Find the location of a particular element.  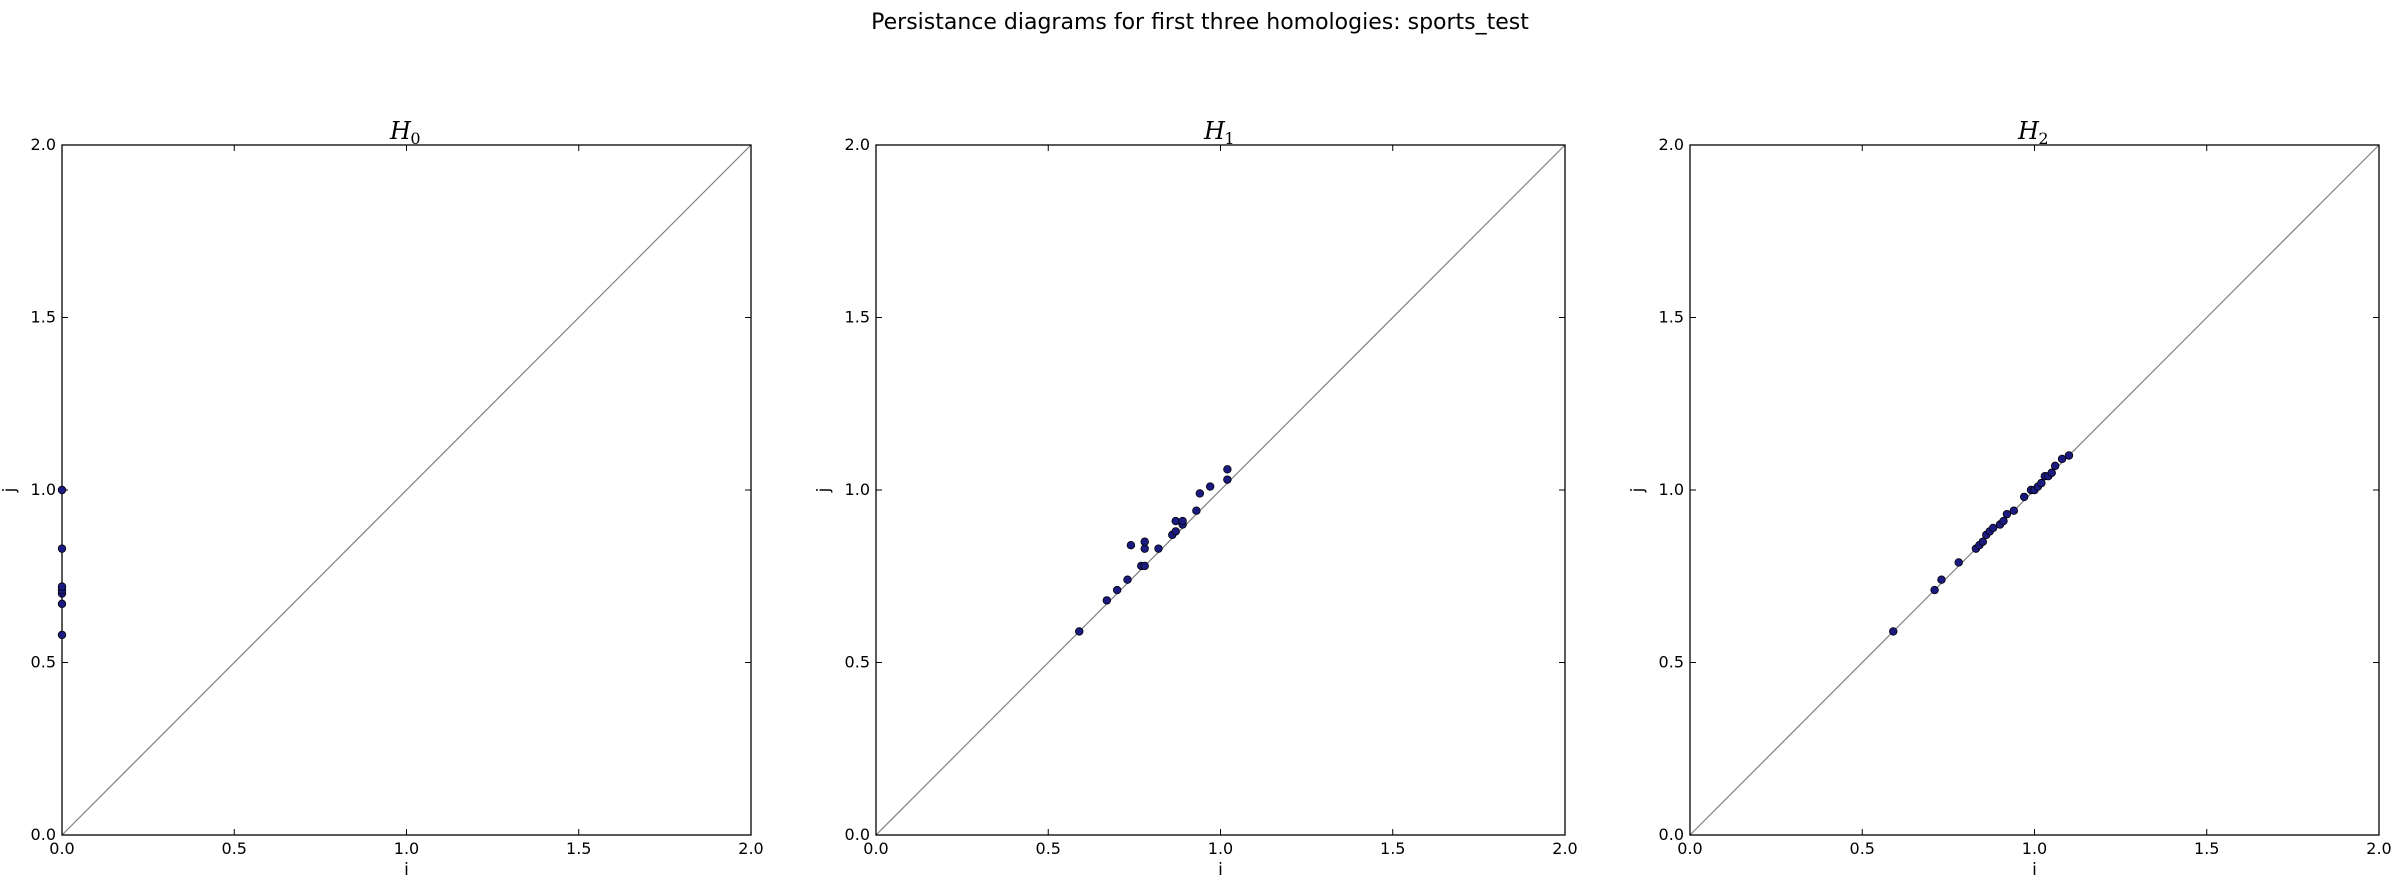

panel-title-subscript: 0 is located at coordinates (415, 138).